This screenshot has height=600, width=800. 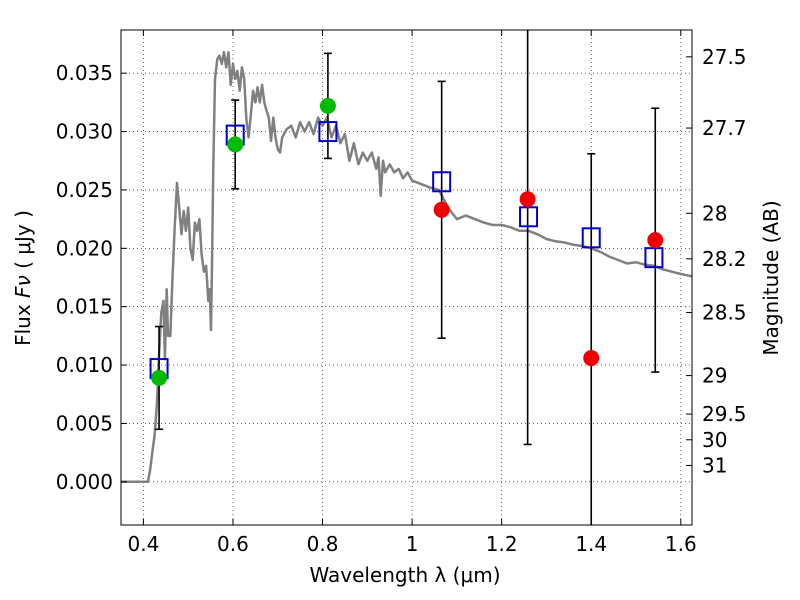 I want to click on x-tick-label: 0.4, so click(x=143, y=544).